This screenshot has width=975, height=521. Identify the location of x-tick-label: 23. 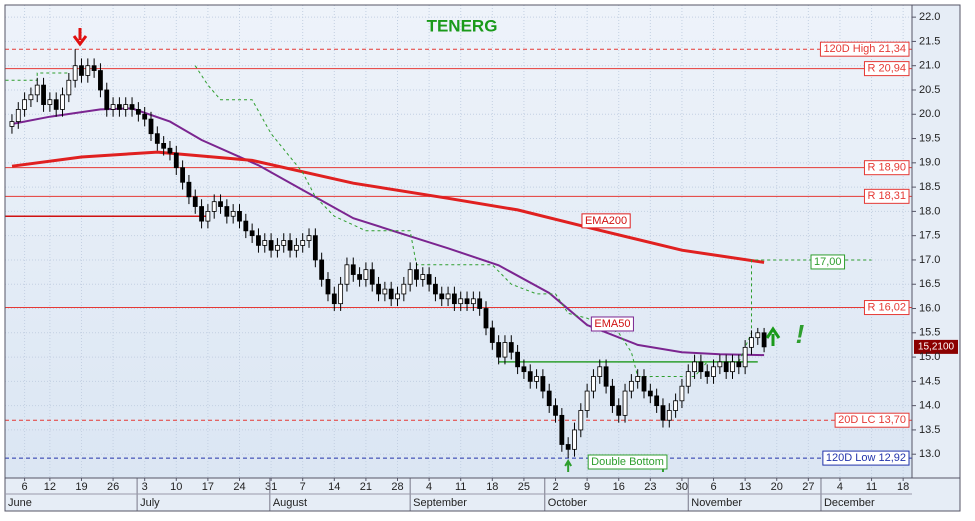
(650, 487).